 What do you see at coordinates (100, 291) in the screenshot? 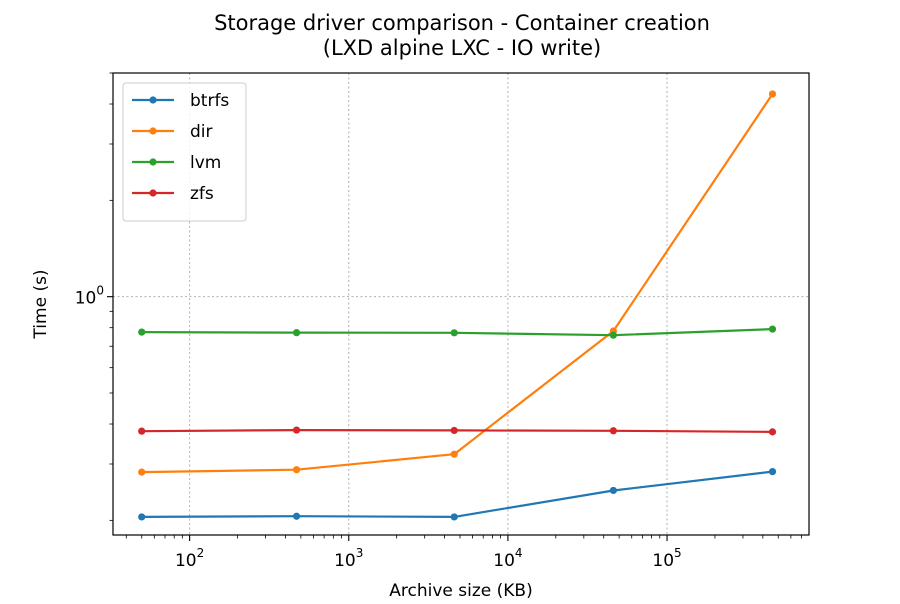
I see `y-tick-label-exponent: 0` at bounding box center [100, 291].